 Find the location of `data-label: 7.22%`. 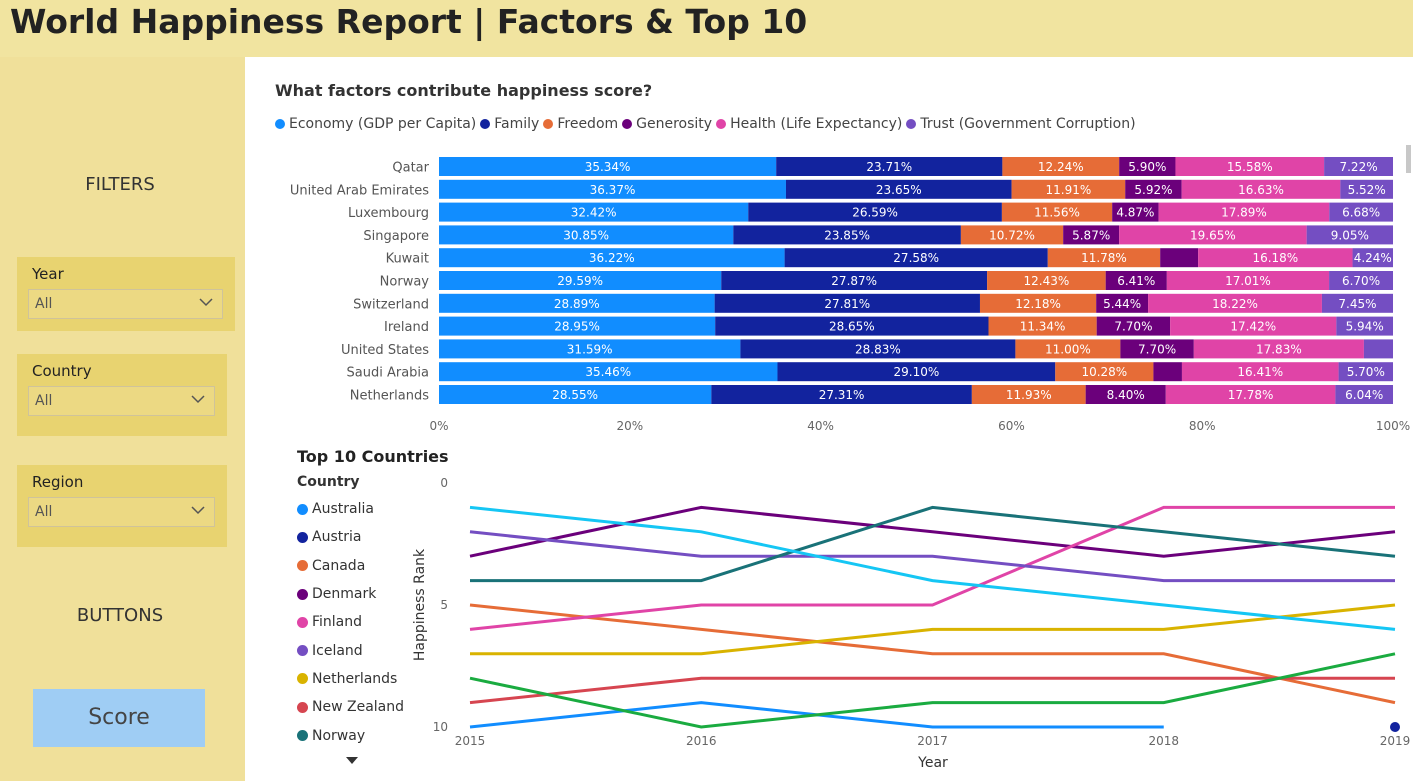

data-label: 7.22% is located at coordinates (1358, 167).